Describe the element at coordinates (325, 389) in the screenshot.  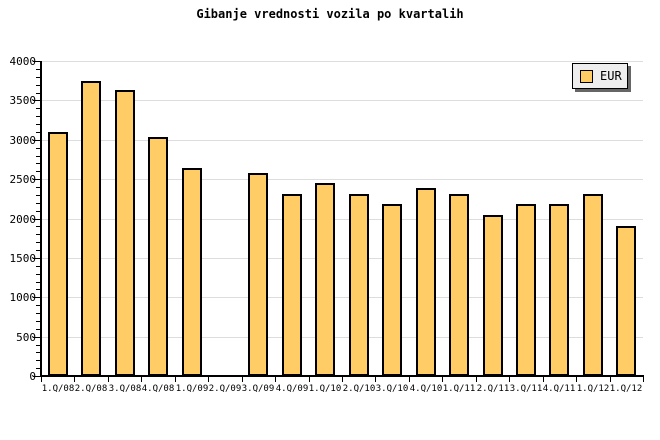
I see `x-category-label: 1.Q/10` at that location.